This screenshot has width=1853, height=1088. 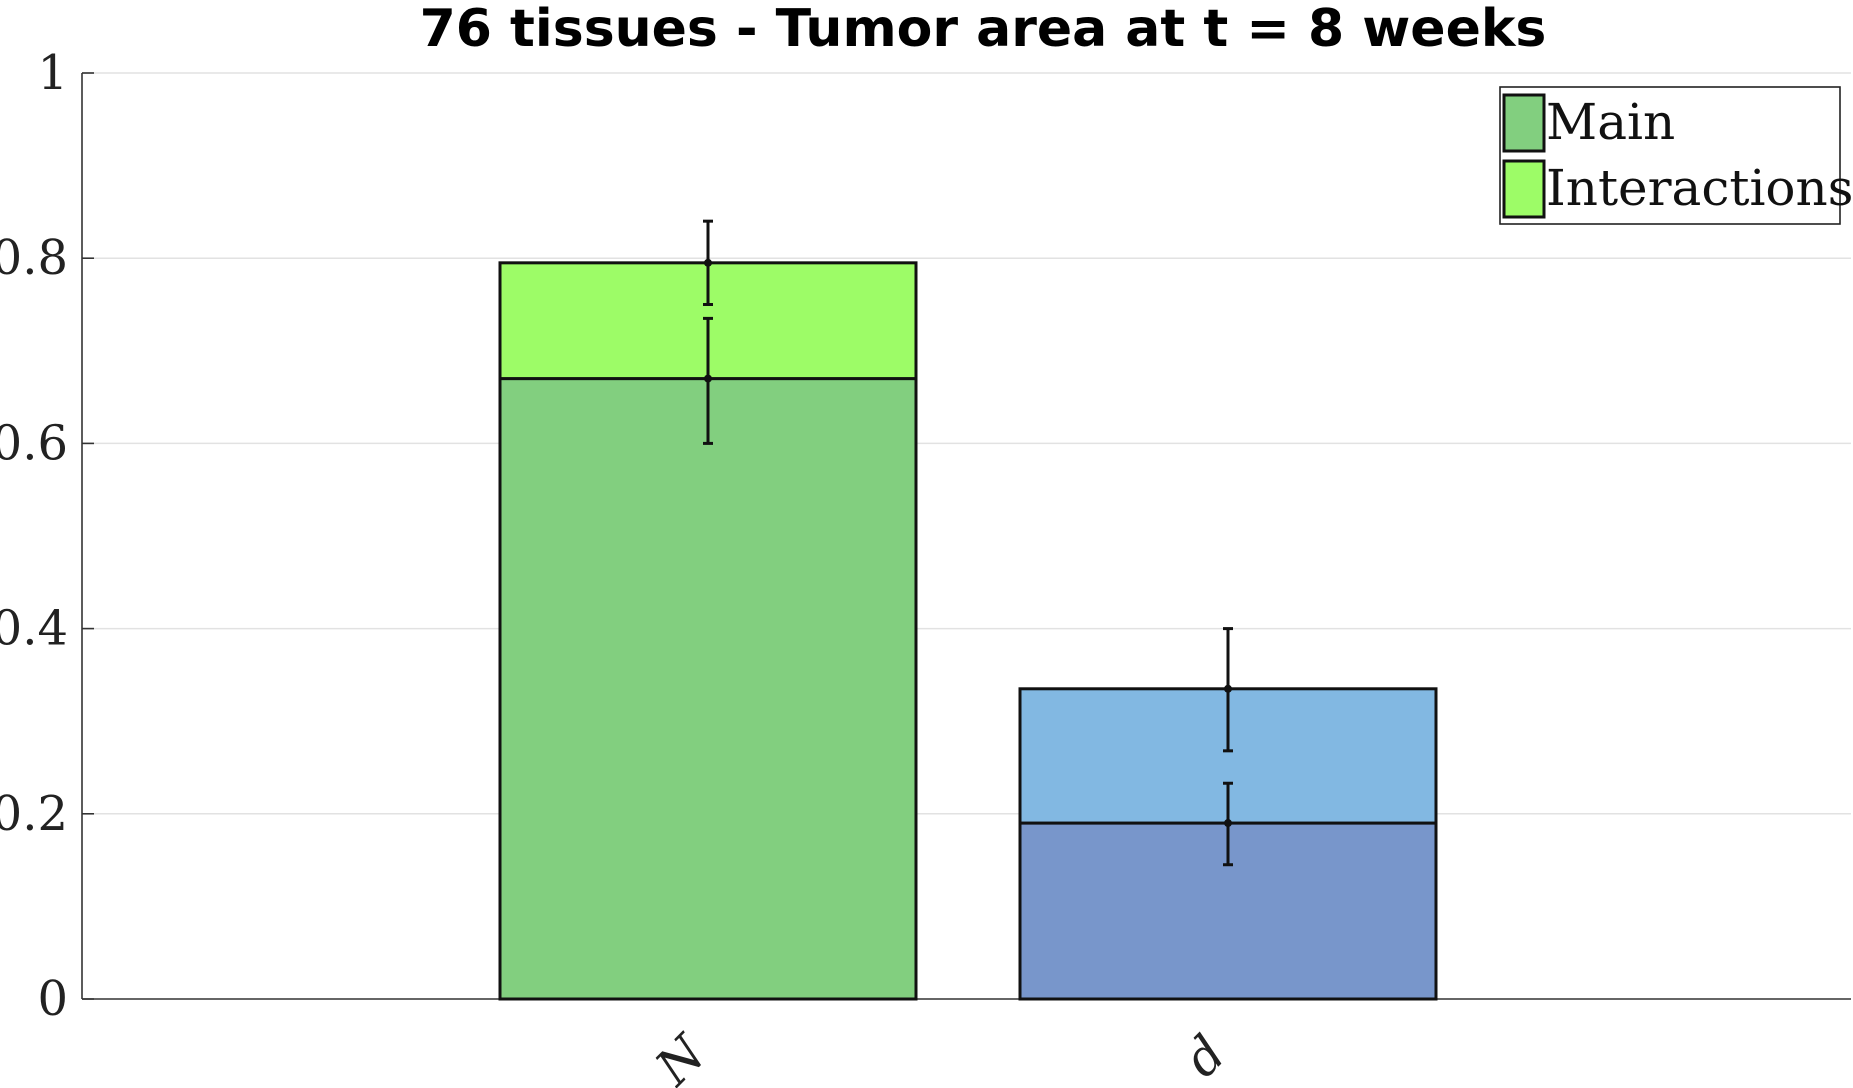 What do you see at coordinates (1228, 688) in the screenshot?
I see `total-d-marker` at bounding box center [1228, 688].